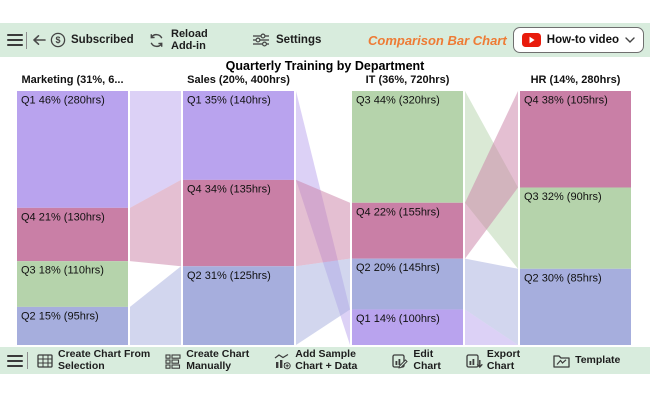  Describe the element at coordinates (282, 361) in the screenshot. I see `sample-chart-icon` at that location.